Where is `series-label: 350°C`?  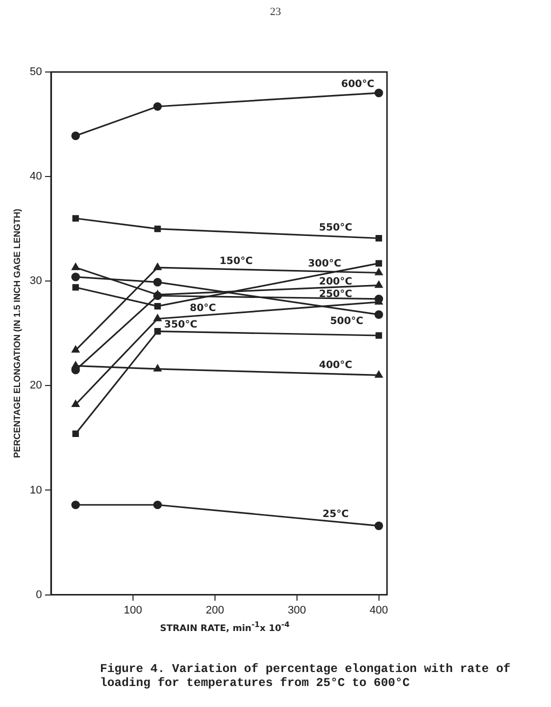 series-label: 350°C is located at coordinates (181, 325).